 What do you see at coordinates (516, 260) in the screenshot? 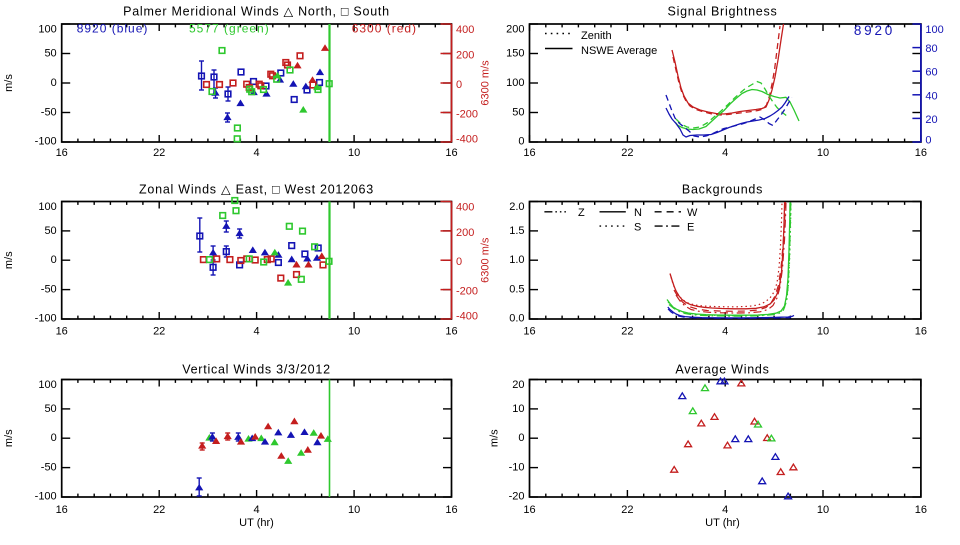
I see `svg-text: 1.0` at bounding box center [516, 260].